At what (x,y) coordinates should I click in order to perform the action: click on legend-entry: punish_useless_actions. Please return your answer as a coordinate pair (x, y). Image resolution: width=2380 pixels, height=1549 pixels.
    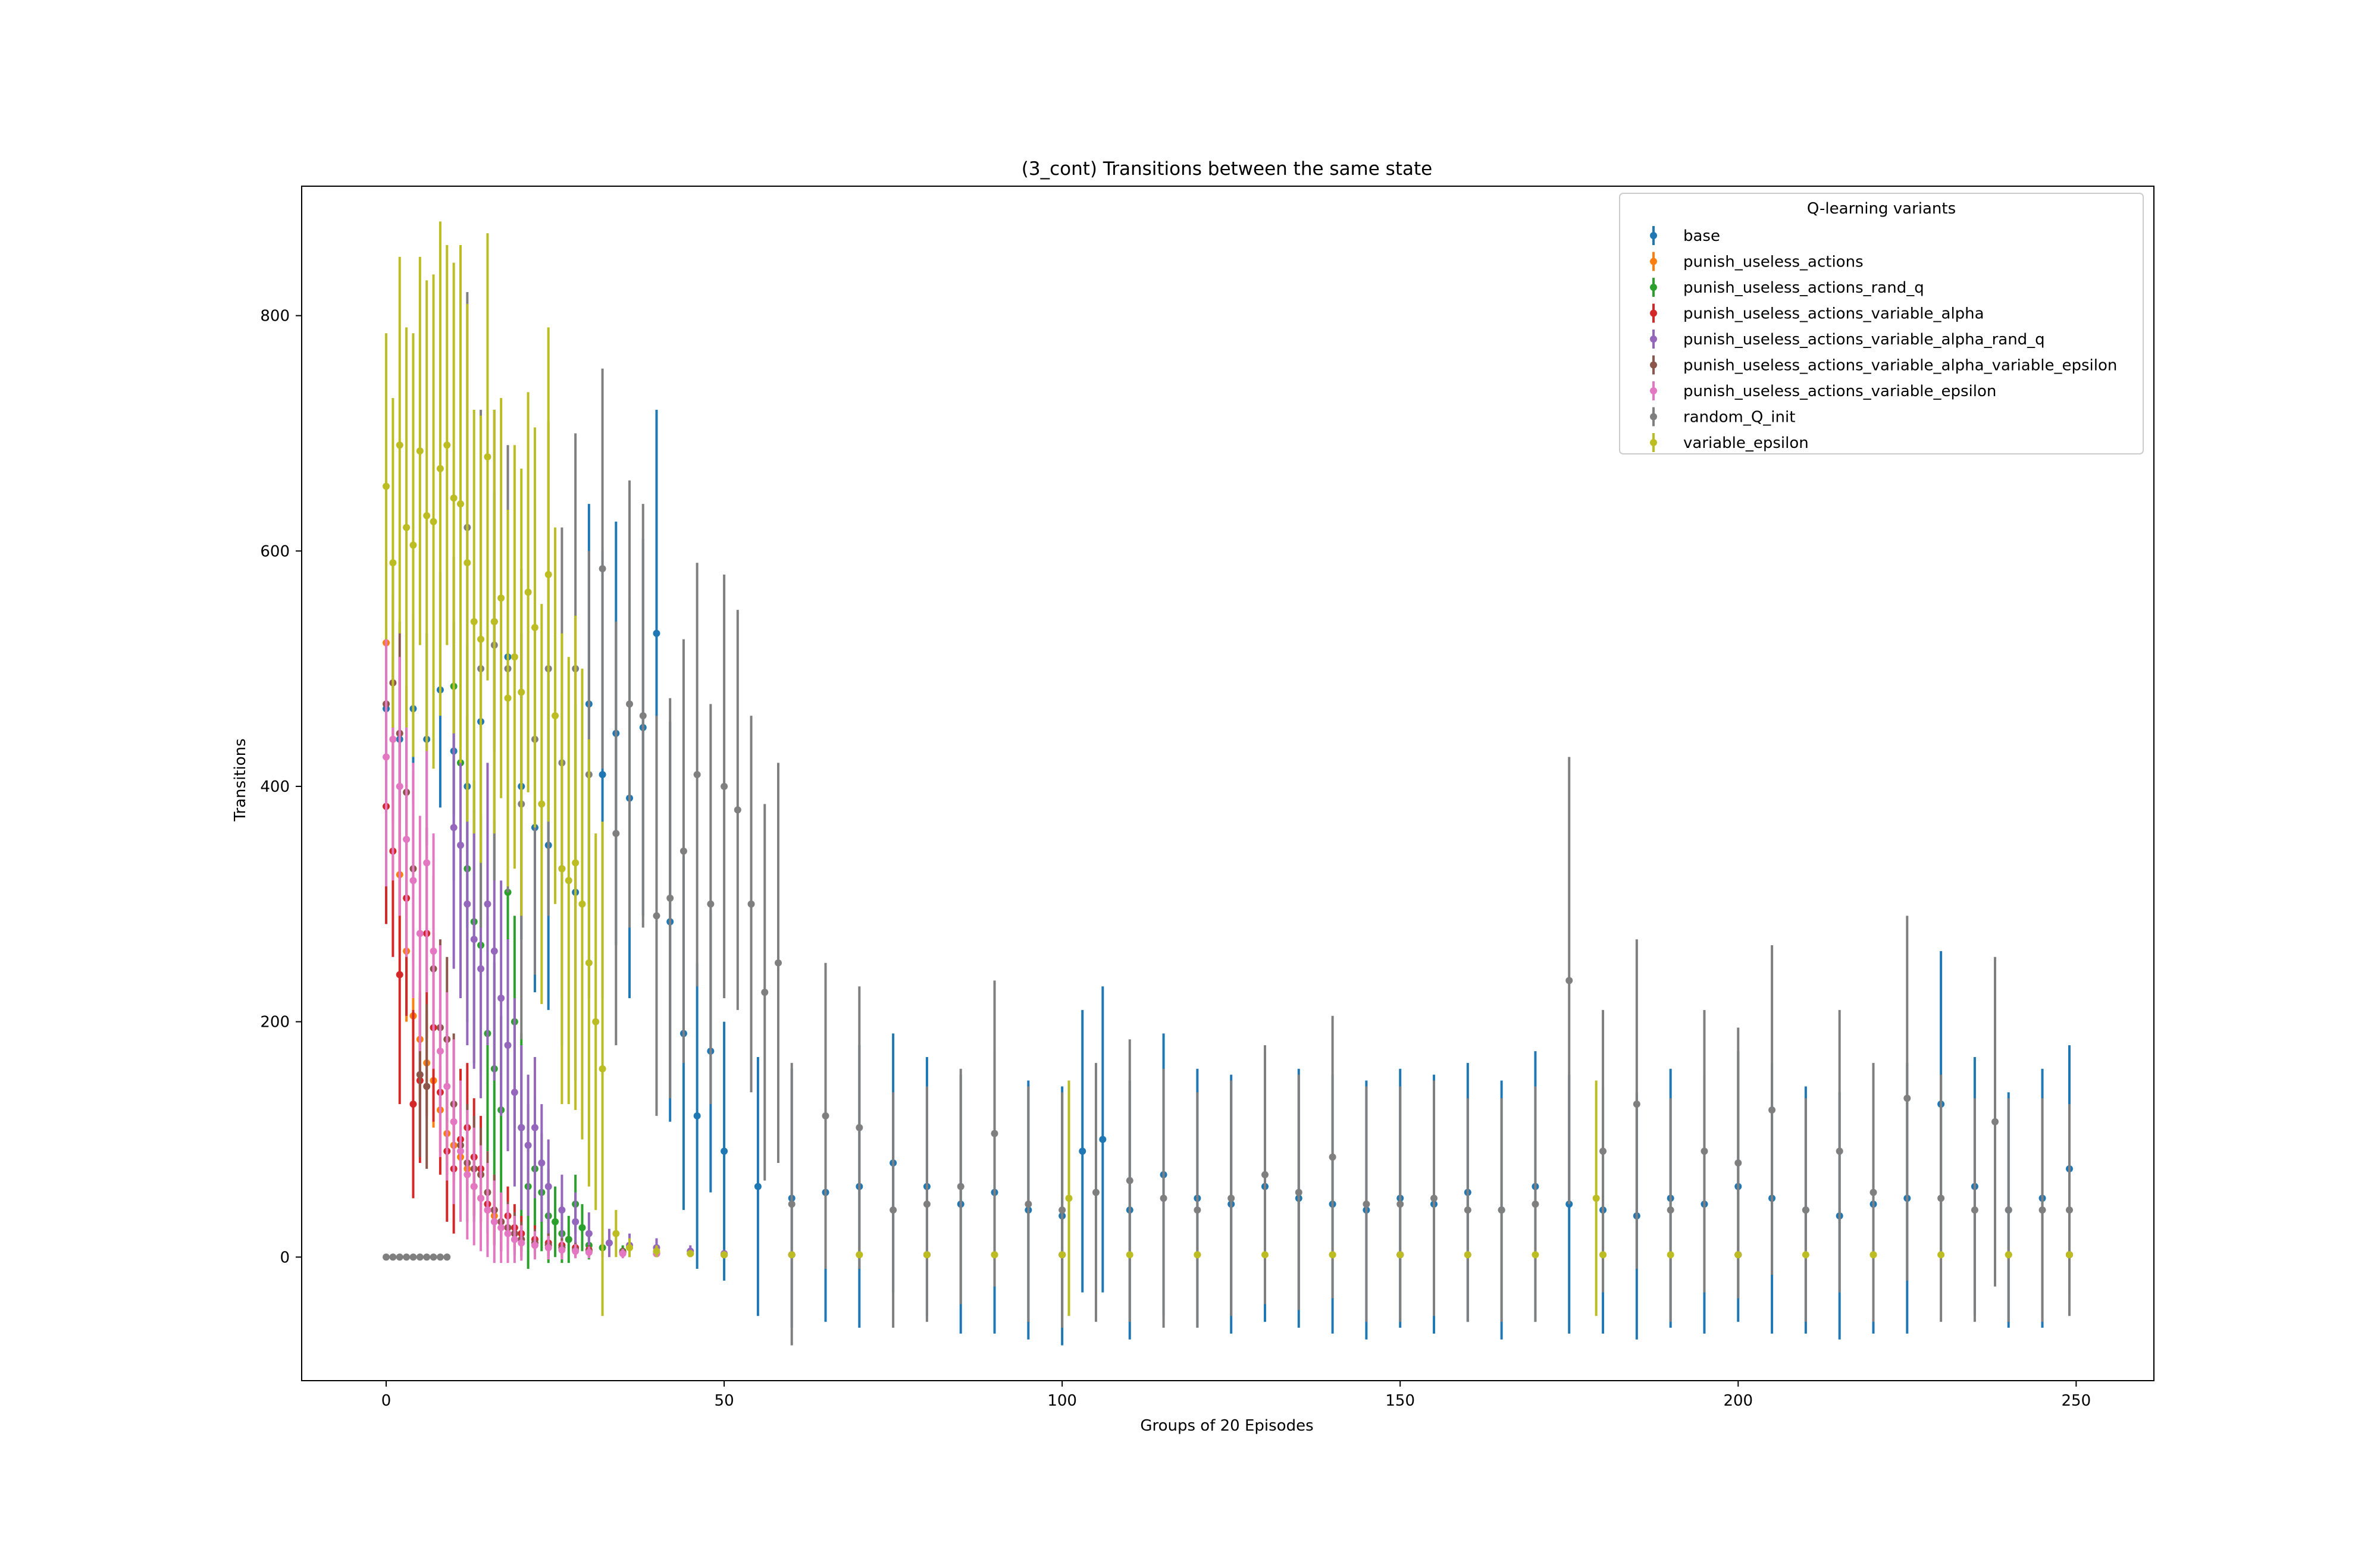
    Looking at the image, I should click on (1757, 262).